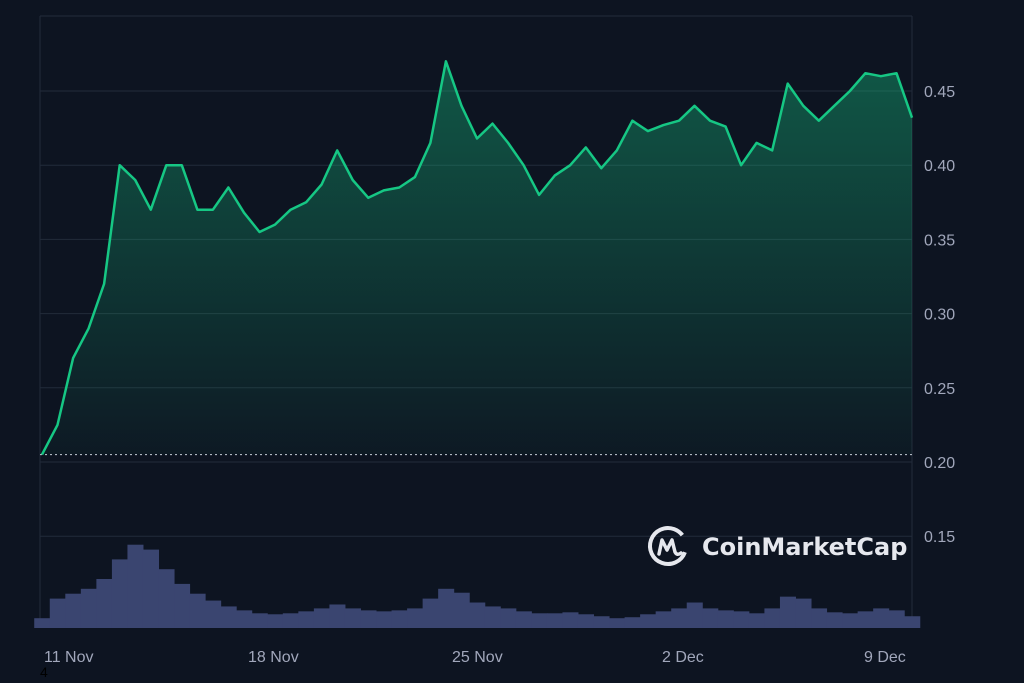 The height and width of the screenshot is (683, 1024). What do you see at coordinates (804, 547) in the screenshot?
I see `watermark-text: CoinMarketCap` at bounding box center [804, 547].